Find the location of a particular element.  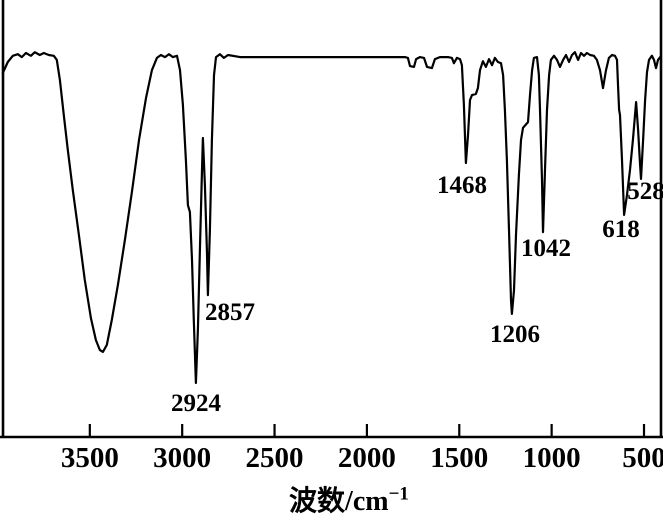

x-tick-label-500: 500 is located at coordinates (642, 458).